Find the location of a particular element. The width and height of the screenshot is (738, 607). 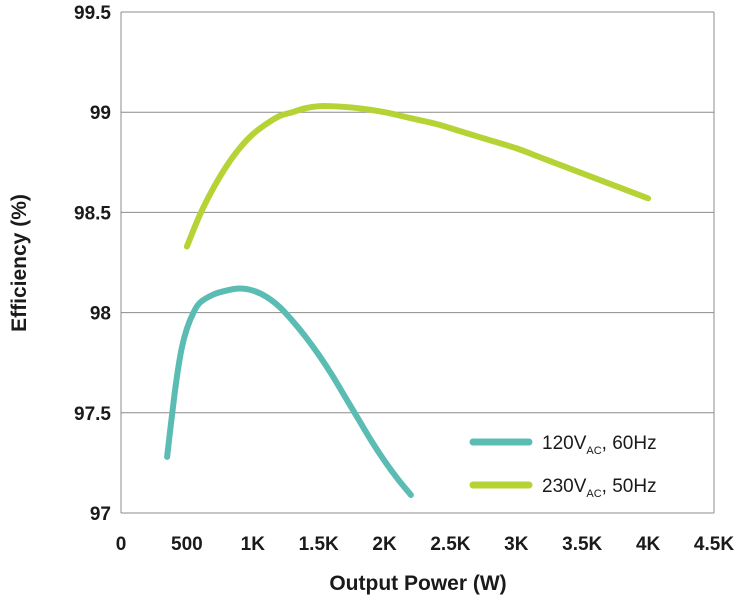

x-tick-labels: 0 500 1K 1.5K 2K 2.5K 3K 3.5K 4K 4.5K is located at coordinates (425, 544).